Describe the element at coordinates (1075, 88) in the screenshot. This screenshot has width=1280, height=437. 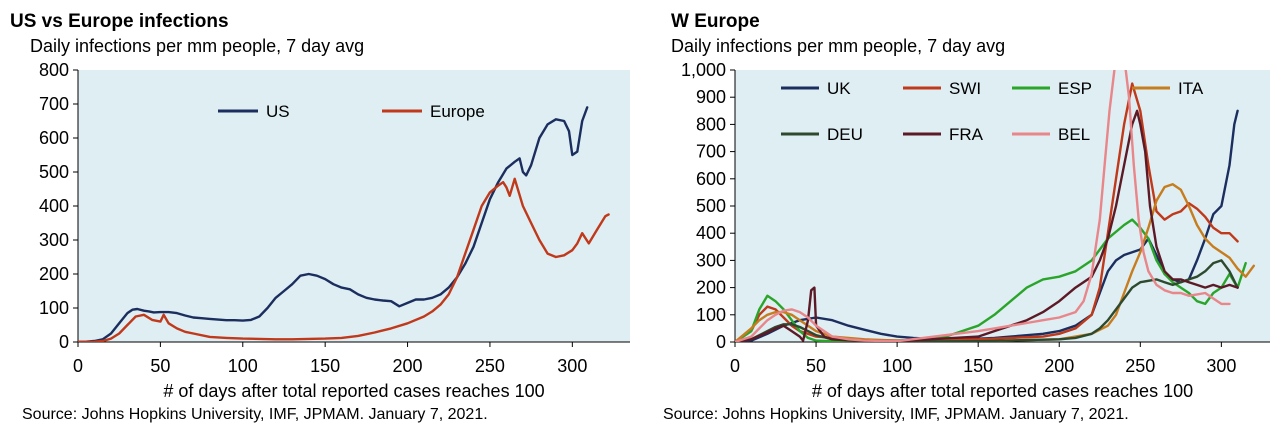
I see `legend-label-esp: ESP` at that location.